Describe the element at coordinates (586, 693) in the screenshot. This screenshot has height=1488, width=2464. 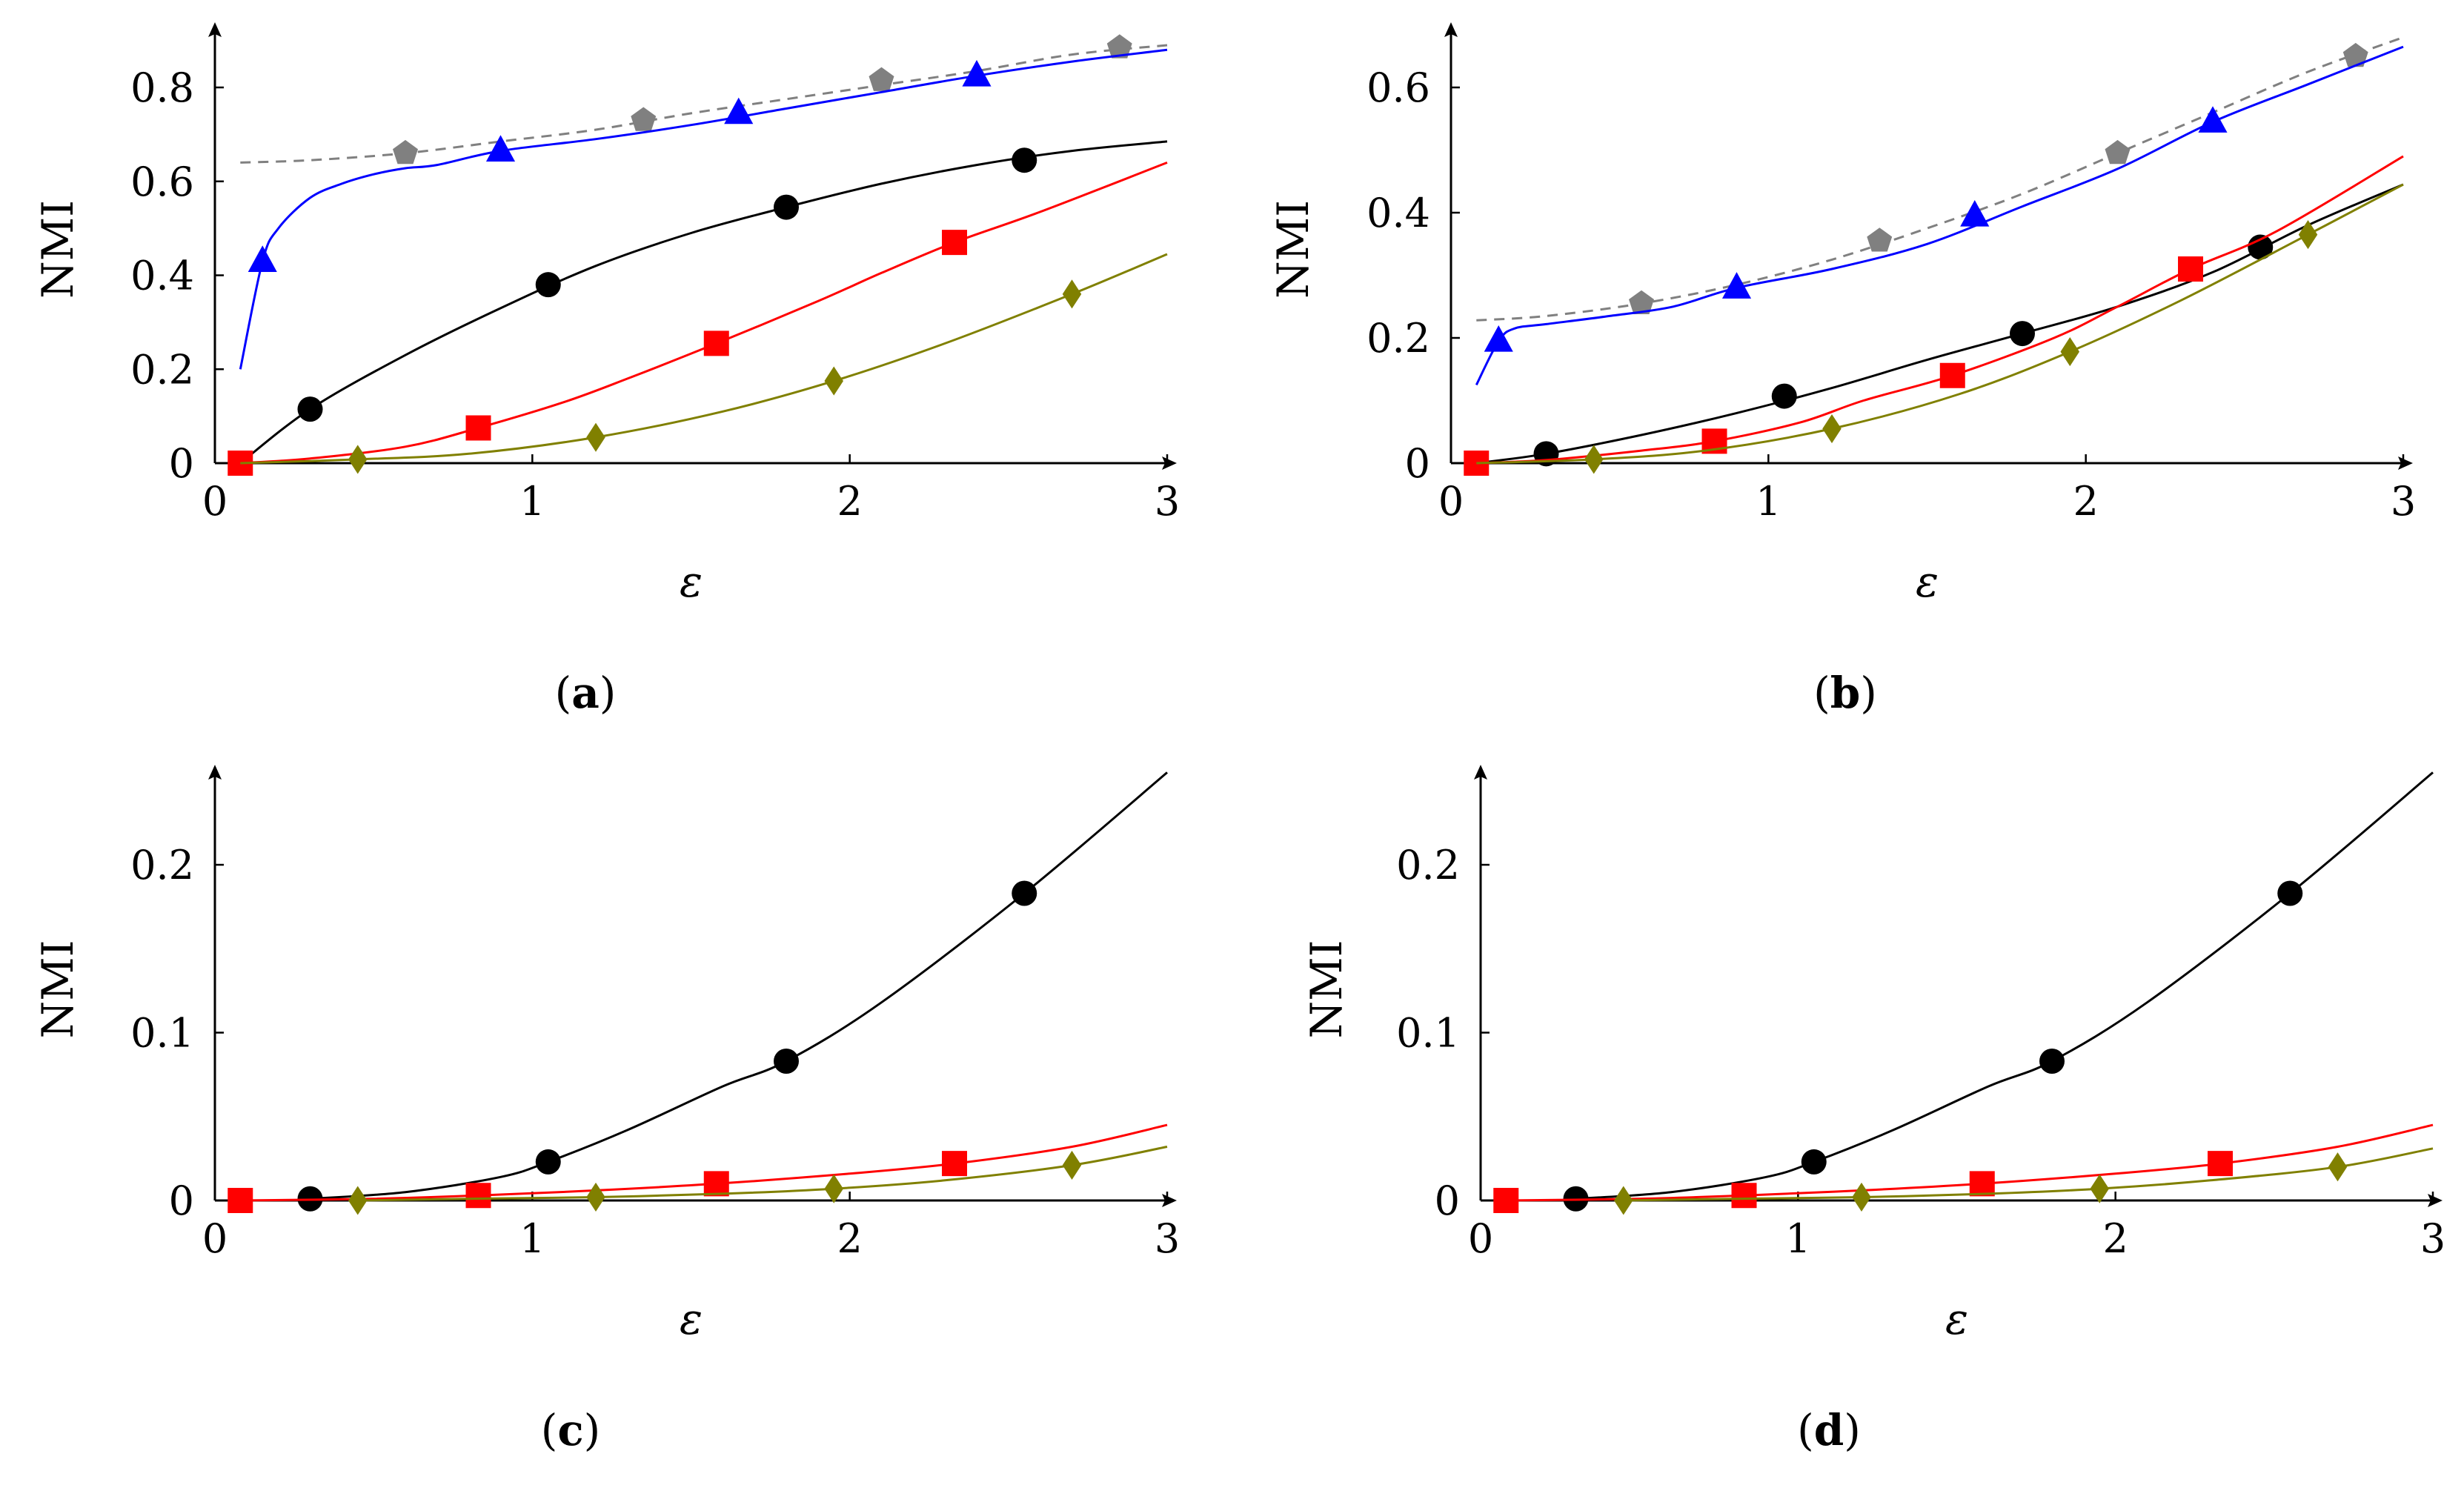
I see `panel-caption: (a)` at that location.